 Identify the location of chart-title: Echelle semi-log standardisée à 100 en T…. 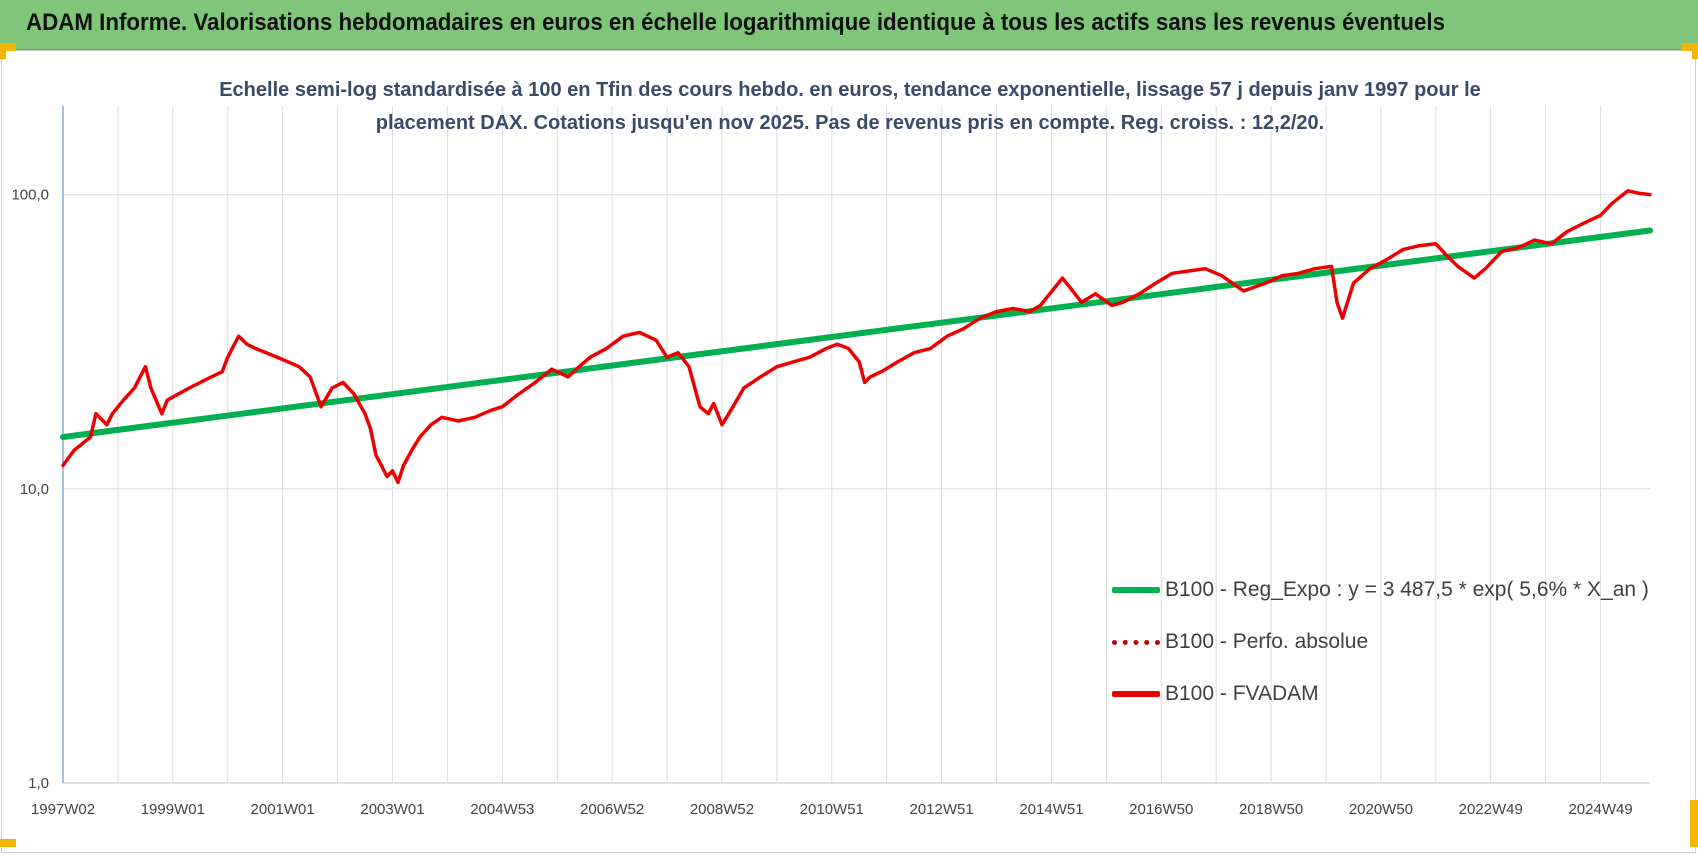
(850, 107).